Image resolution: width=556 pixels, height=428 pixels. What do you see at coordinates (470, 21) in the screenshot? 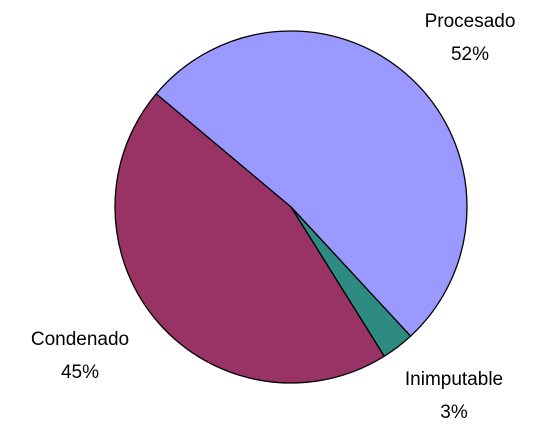
I see `slice-label: Procesado` at bounding box center [470, 21].